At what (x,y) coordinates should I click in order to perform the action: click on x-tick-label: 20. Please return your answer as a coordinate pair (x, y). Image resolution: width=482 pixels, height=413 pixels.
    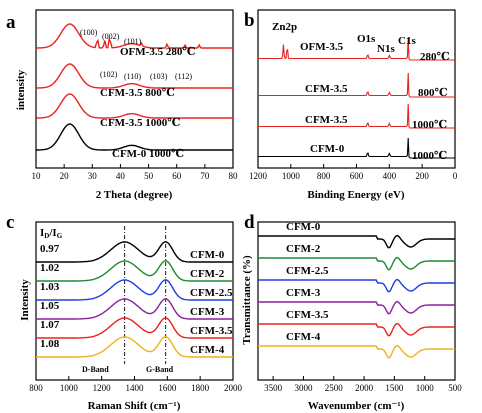
    Looking at the image, I should click on (65, 176).